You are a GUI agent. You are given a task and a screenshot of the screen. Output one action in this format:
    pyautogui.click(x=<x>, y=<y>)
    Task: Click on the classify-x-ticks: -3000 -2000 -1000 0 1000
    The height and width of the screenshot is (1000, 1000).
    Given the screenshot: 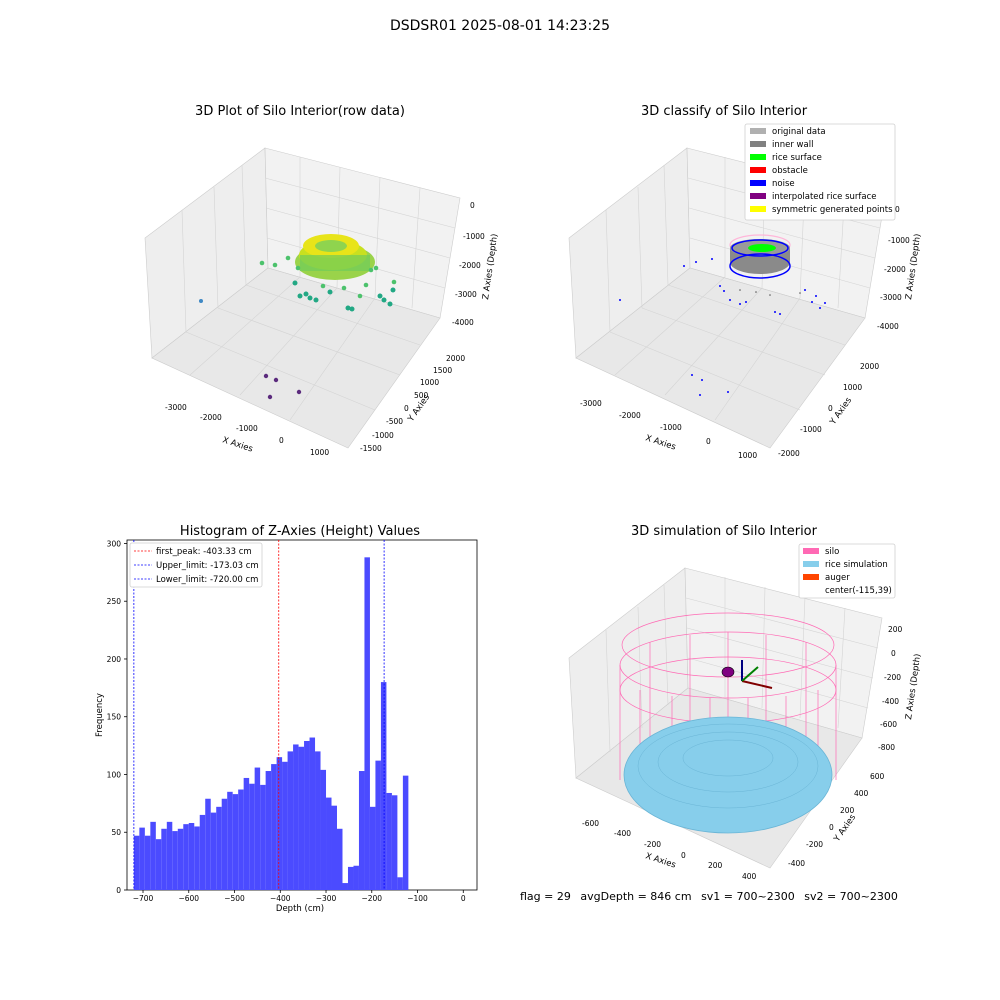 What is the action you would take?
    pyautogui.click(x=668, y=429)
    